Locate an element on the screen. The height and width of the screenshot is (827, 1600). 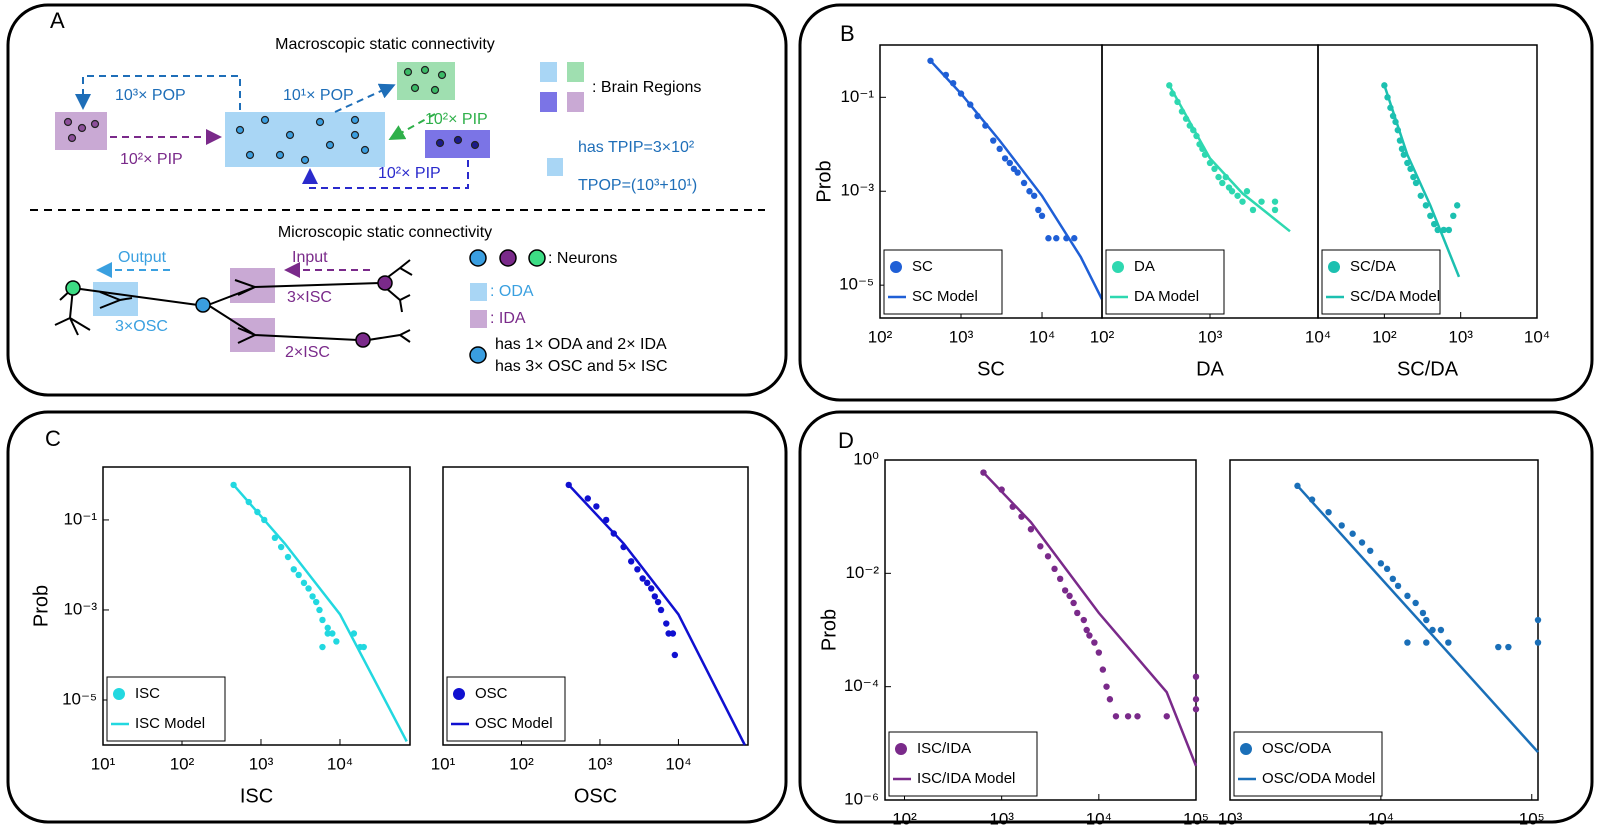
label: Input is located at coordinates (310, 257).